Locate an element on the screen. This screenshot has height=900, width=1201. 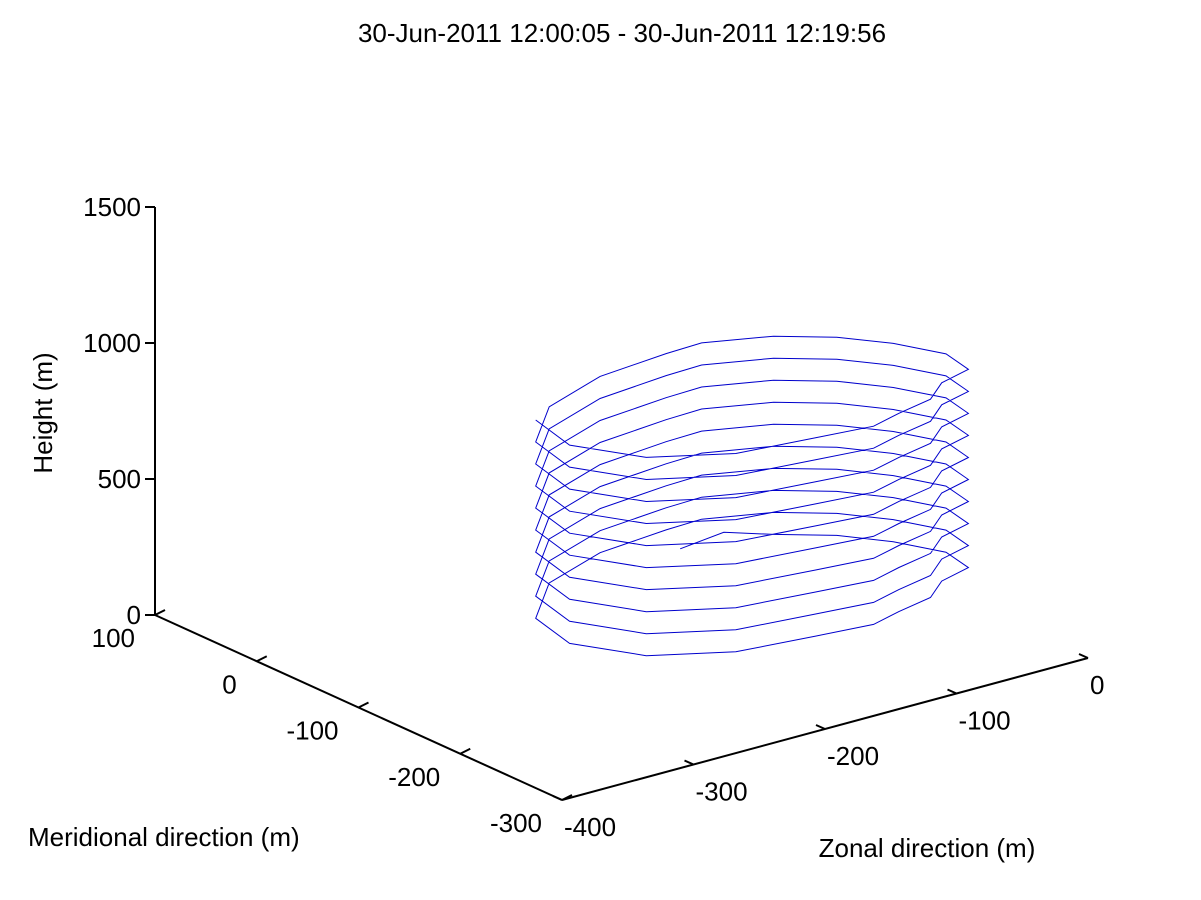
x-axis: -400 -300 -200 -100 0 is located at coordinates (828, 747).